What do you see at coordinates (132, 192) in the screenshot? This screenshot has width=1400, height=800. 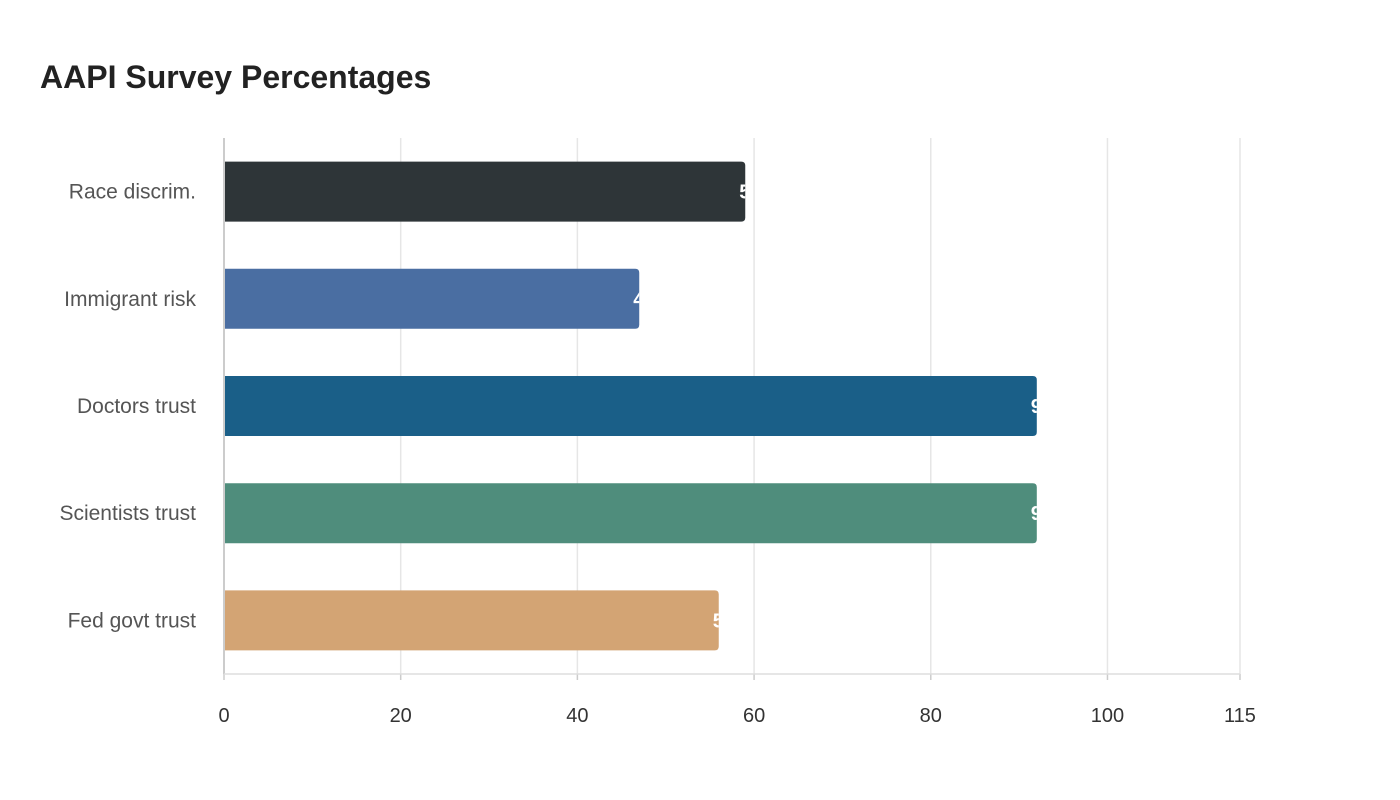 I see `category-label: Race discrim.` at bounding box center [132, 192].